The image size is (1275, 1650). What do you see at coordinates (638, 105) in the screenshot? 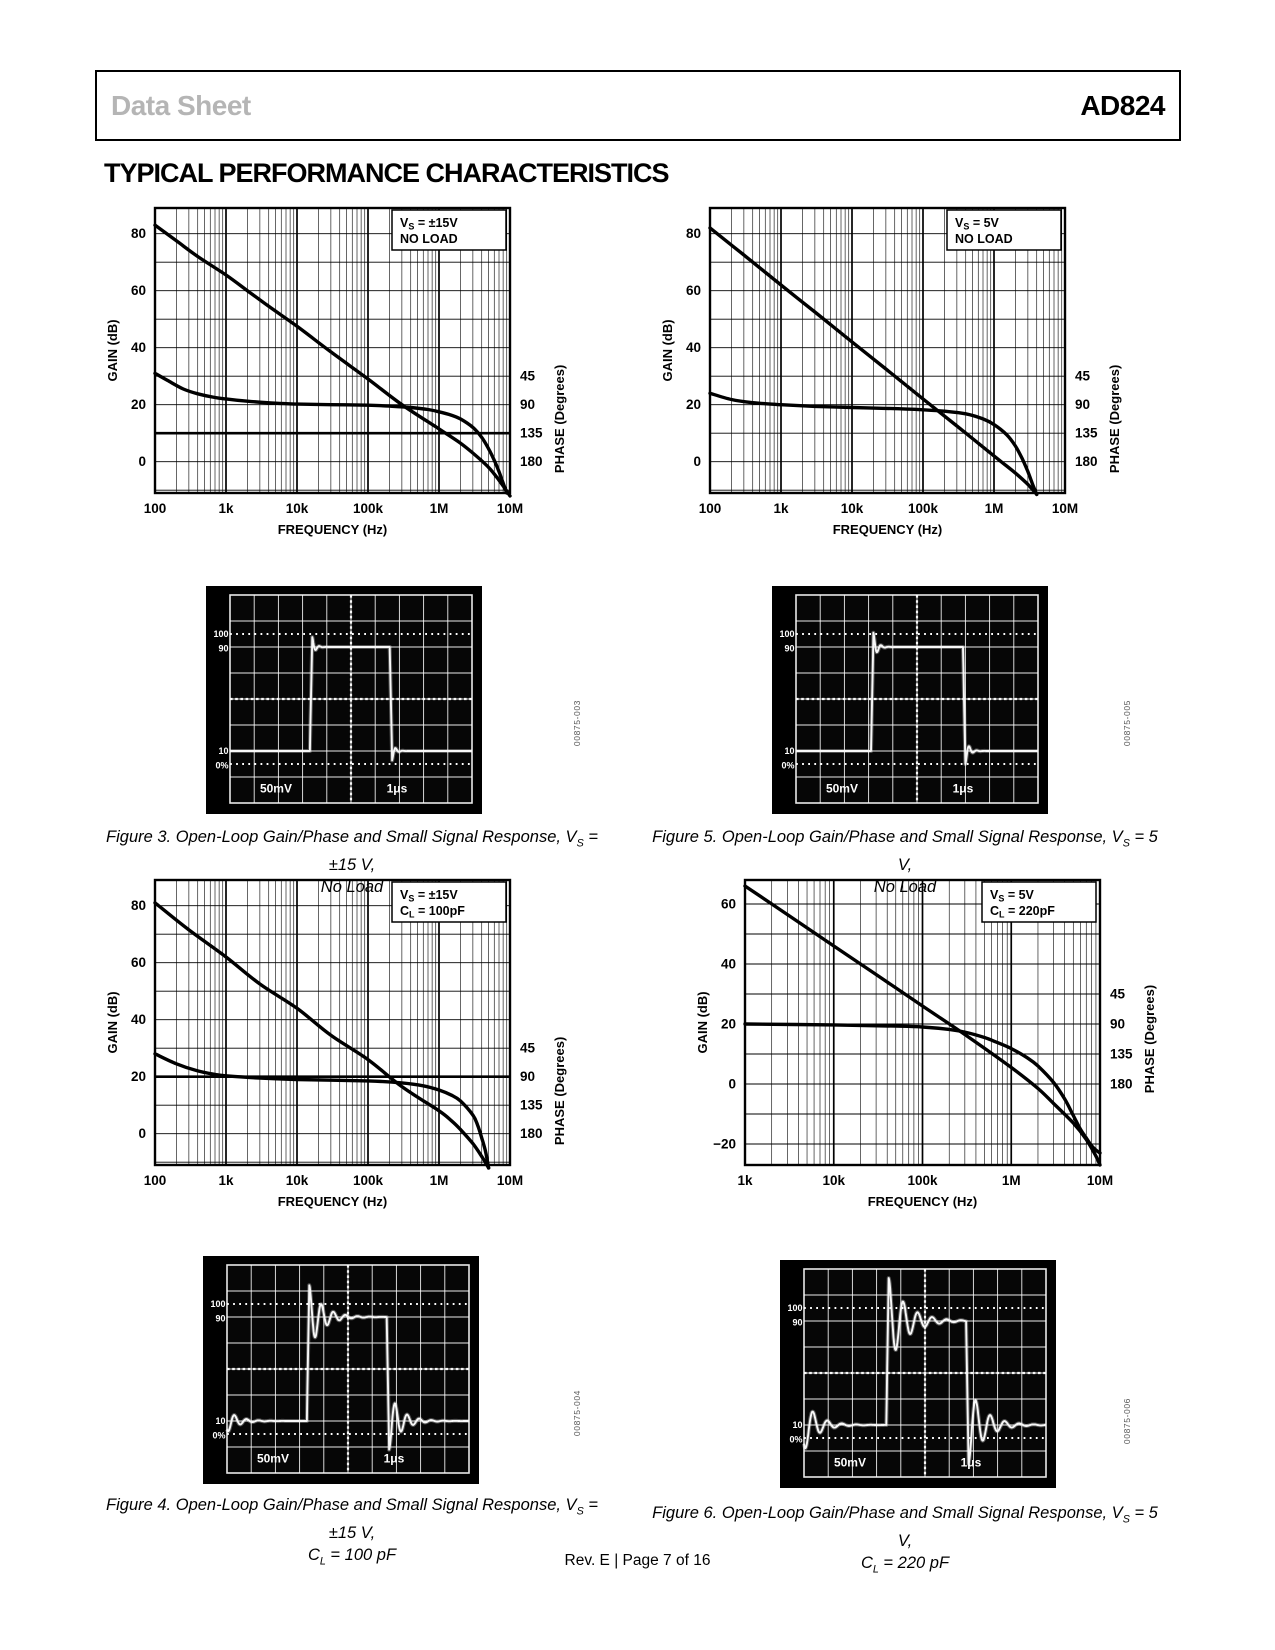
I see `page-header: Data Sheet AD824` at bounding box center [638, 105].